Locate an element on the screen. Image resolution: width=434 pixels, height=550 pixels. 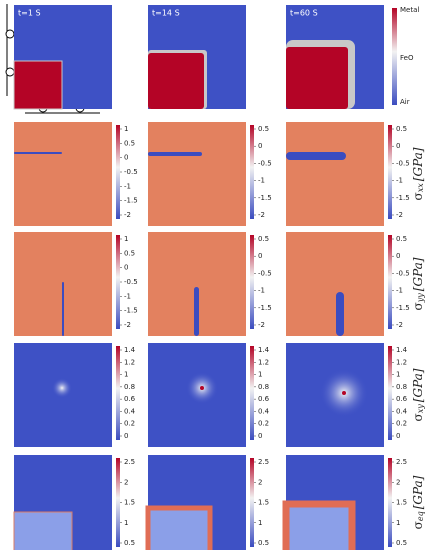
row-label: σyy [GPa] is located at coordinates (418, 283).